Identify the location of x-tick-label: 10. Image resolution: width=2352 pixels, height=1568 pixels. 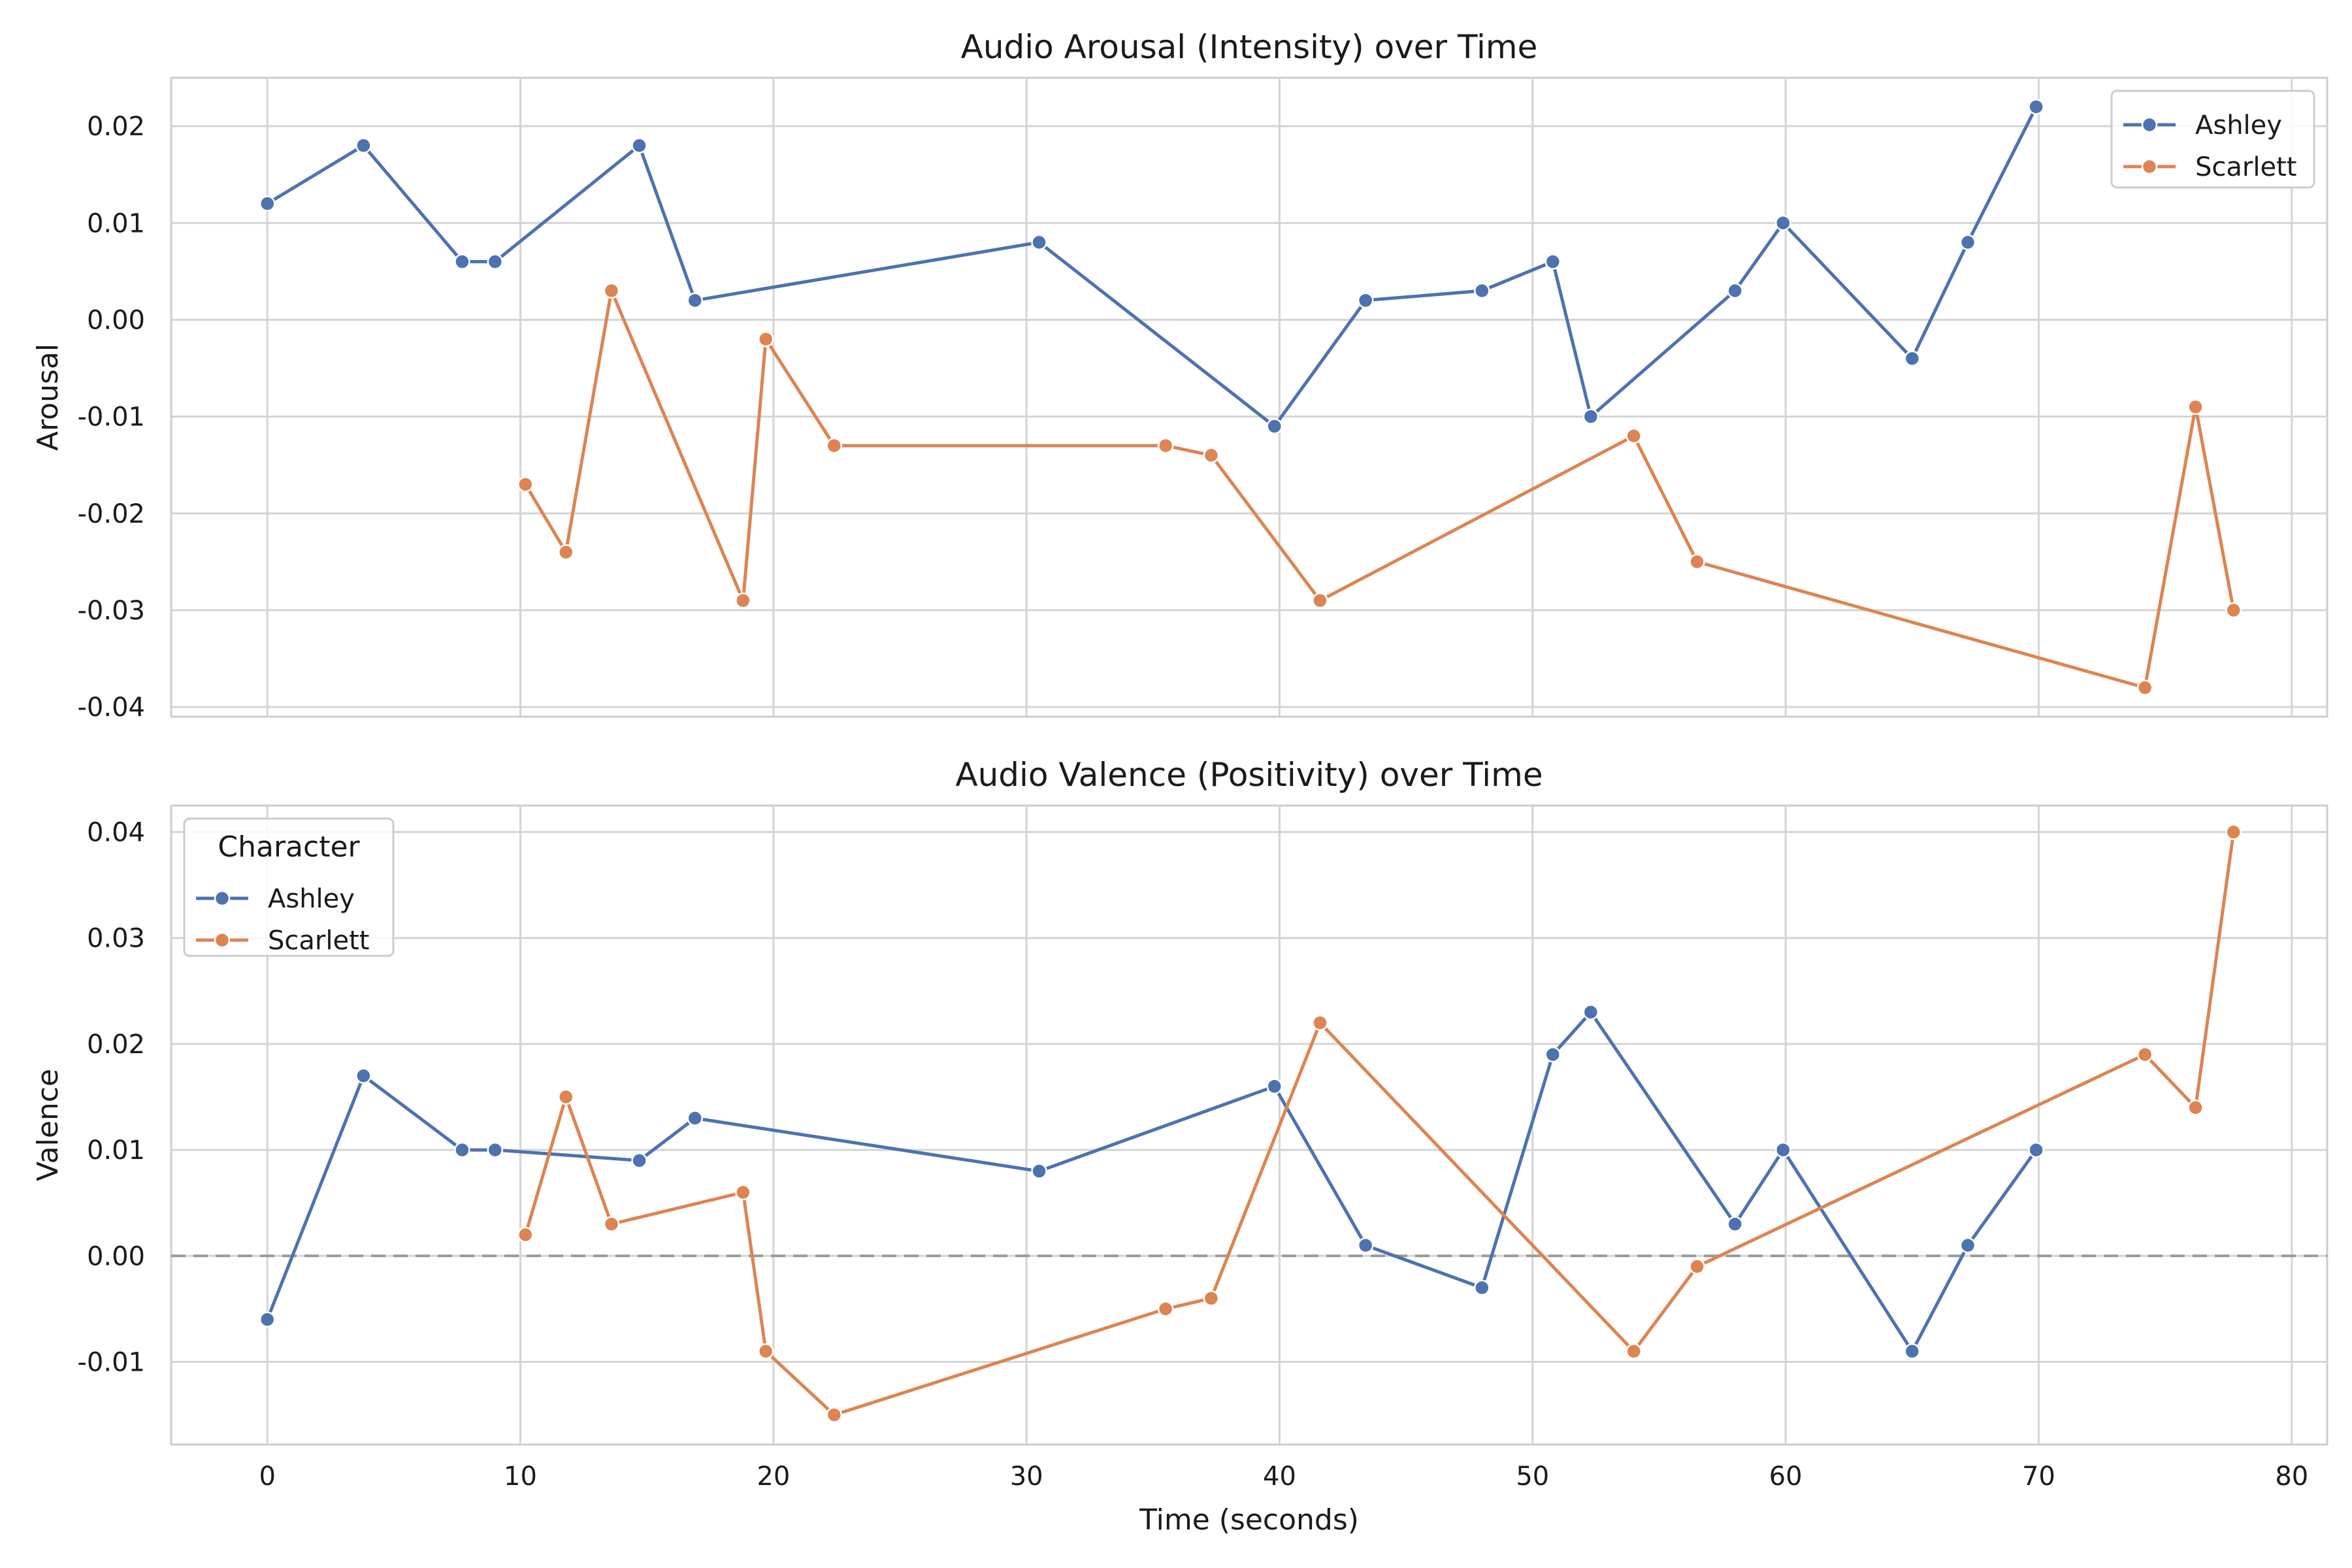
(520, 1477).